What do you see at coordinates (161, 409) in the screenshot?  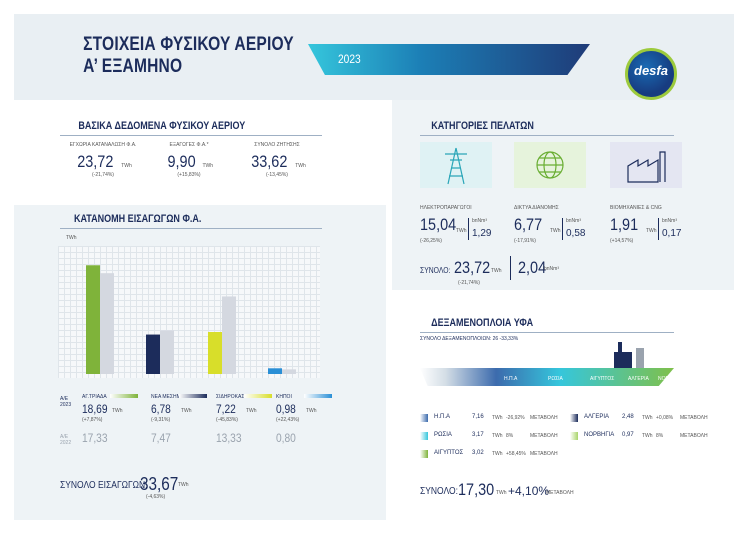 I see `import-current-value: 6,78` at bounding box center [161, 409].